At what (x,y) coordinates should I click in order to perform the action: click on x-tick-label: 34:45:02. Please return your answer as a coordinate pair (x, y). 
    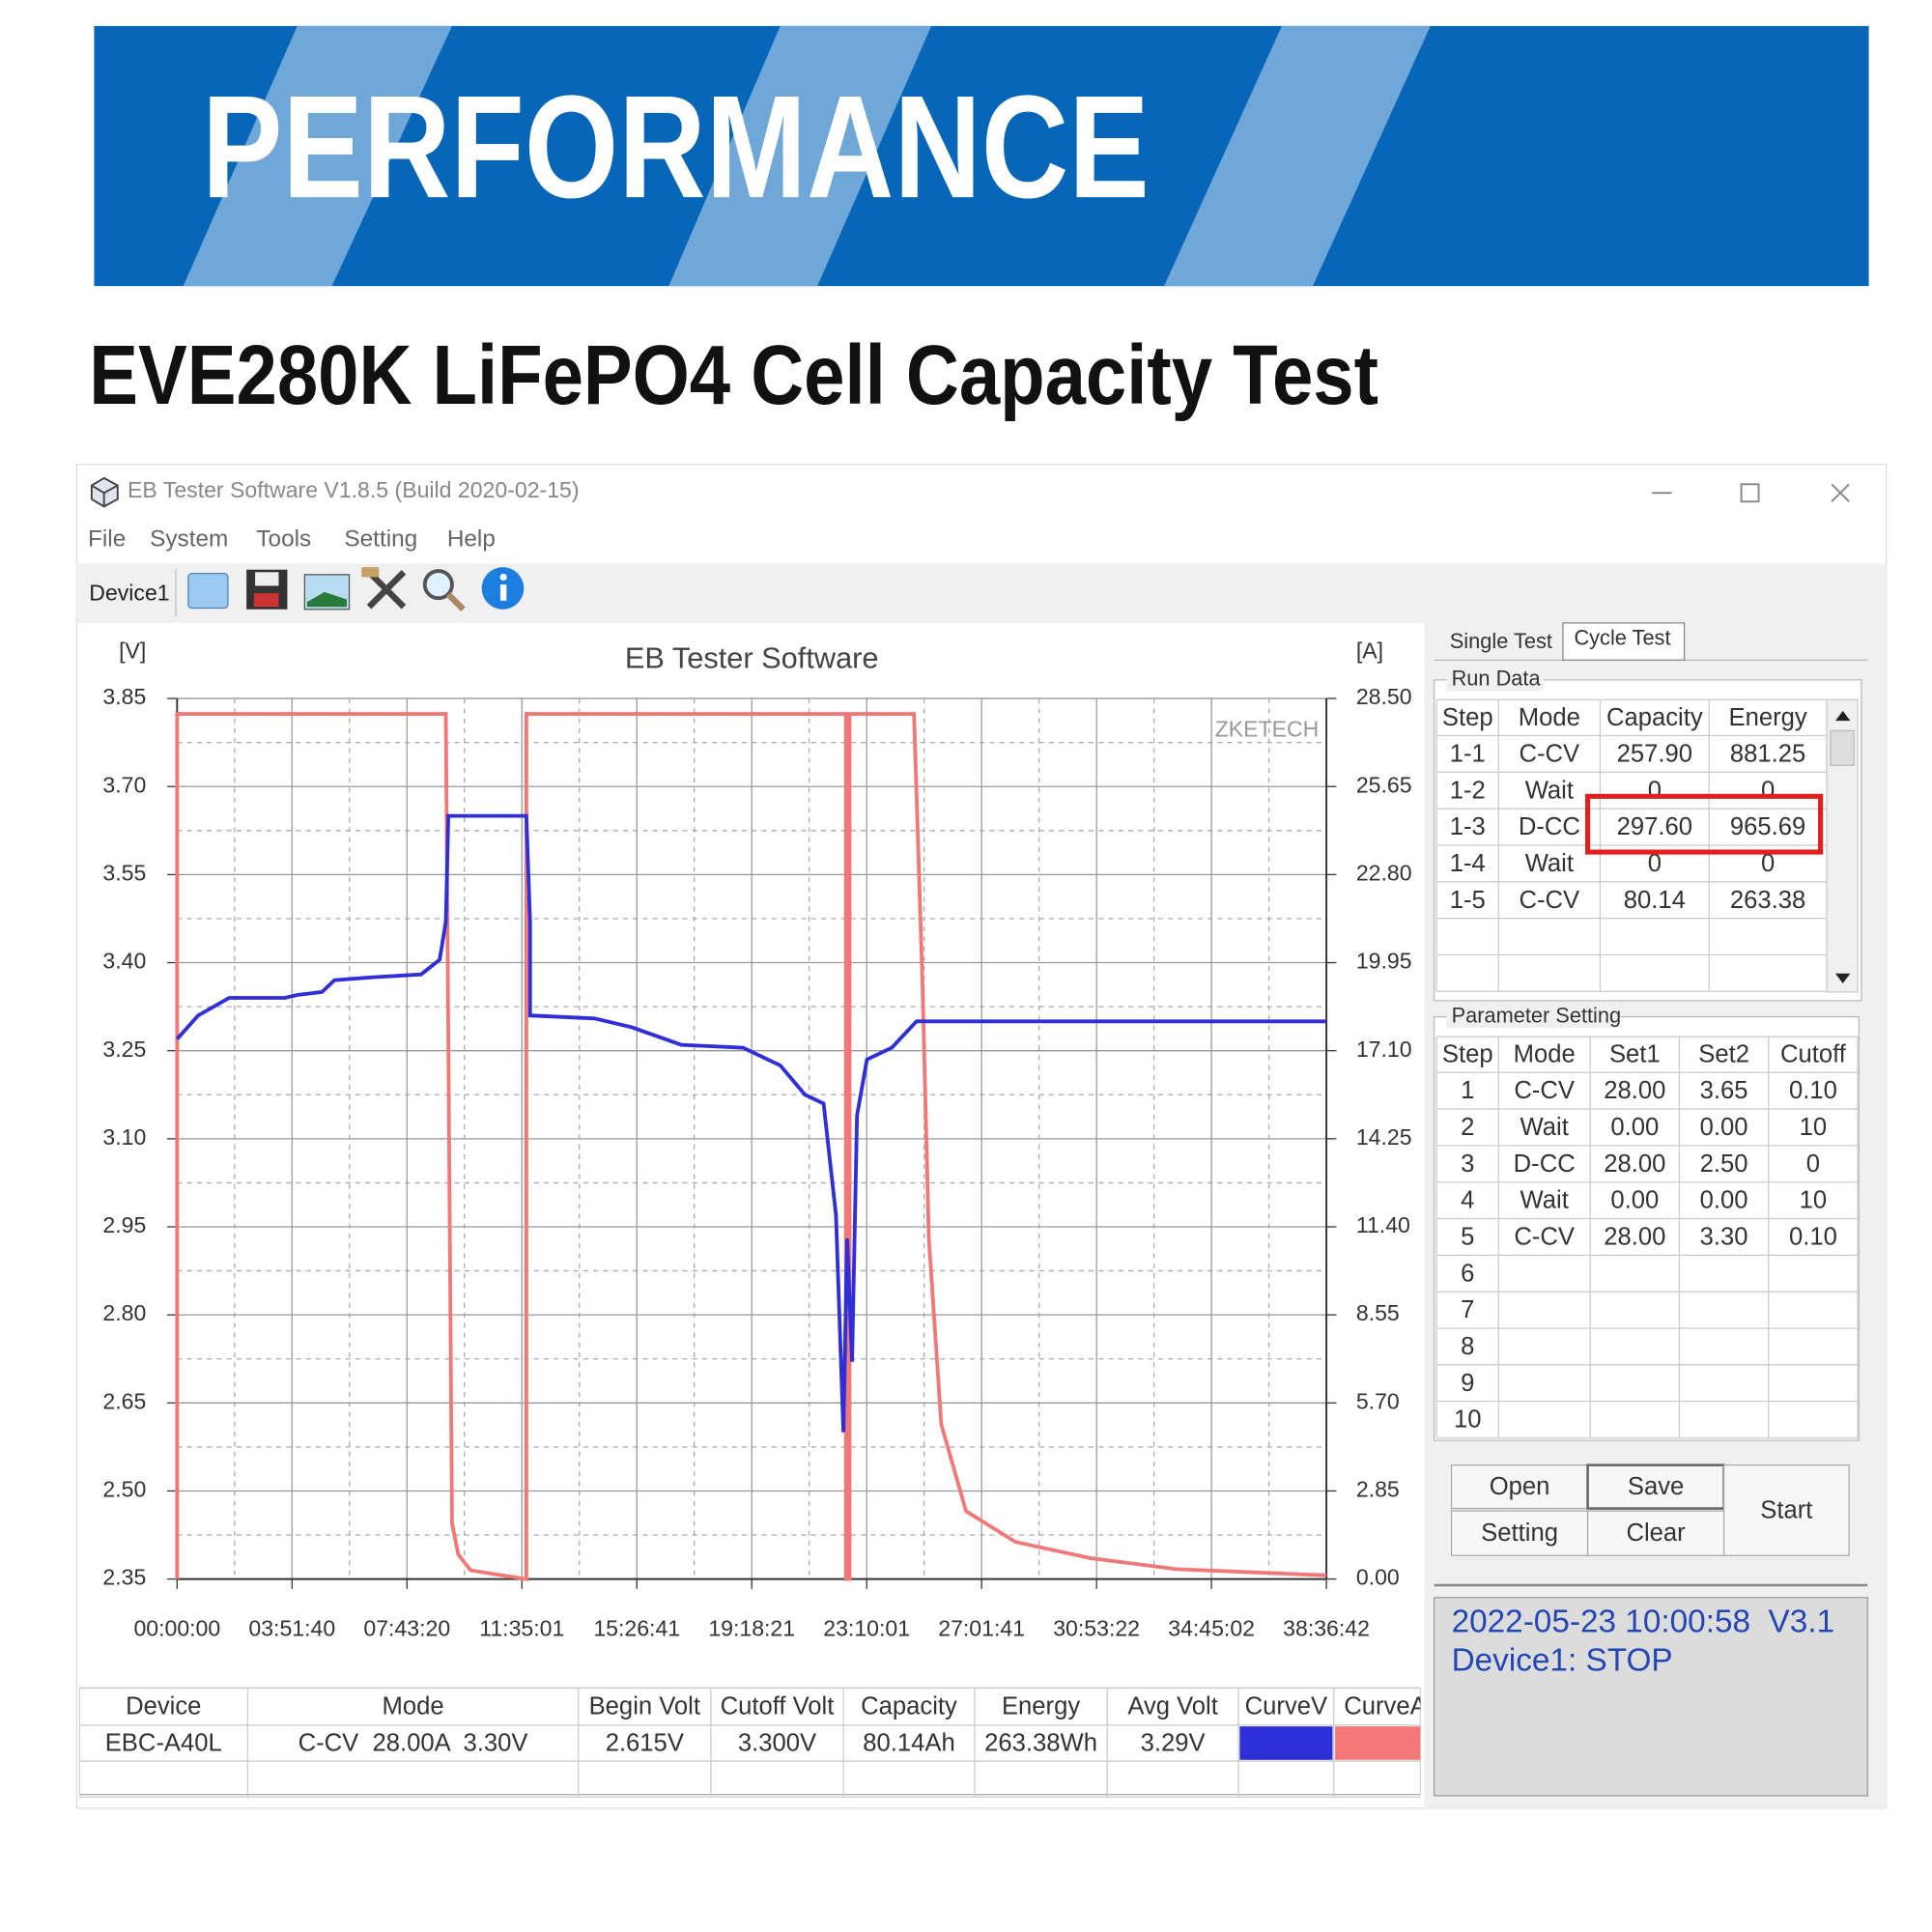
    Looking at the image, I should click on (1211, 1627).